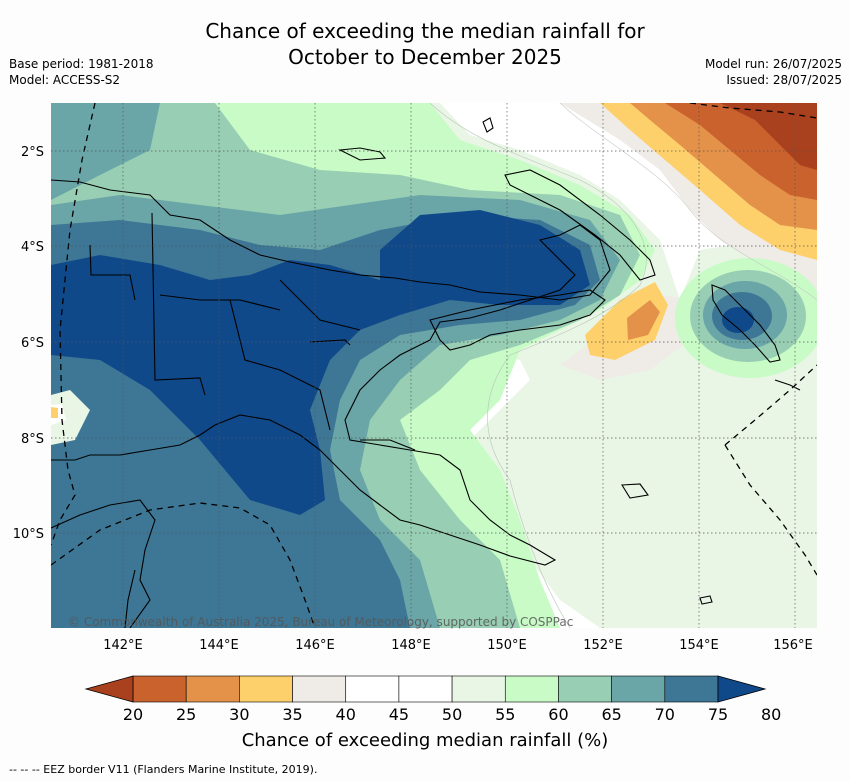  I want to click on lat-label: 8°S, so click(32, 439).